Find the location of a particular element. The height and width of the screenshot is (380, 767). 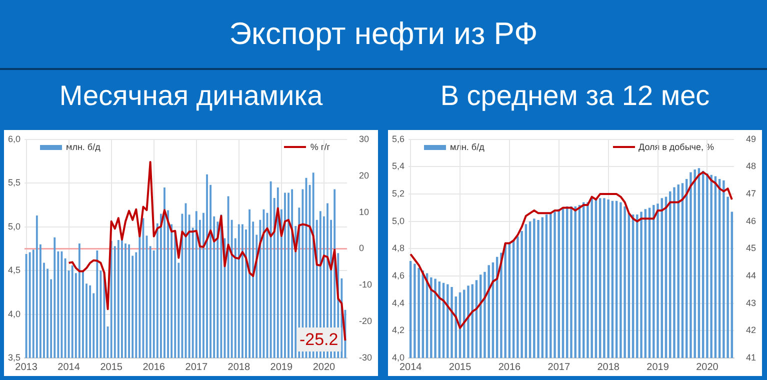

y2-tick-label: 46 is located at coordinates (751, 221).